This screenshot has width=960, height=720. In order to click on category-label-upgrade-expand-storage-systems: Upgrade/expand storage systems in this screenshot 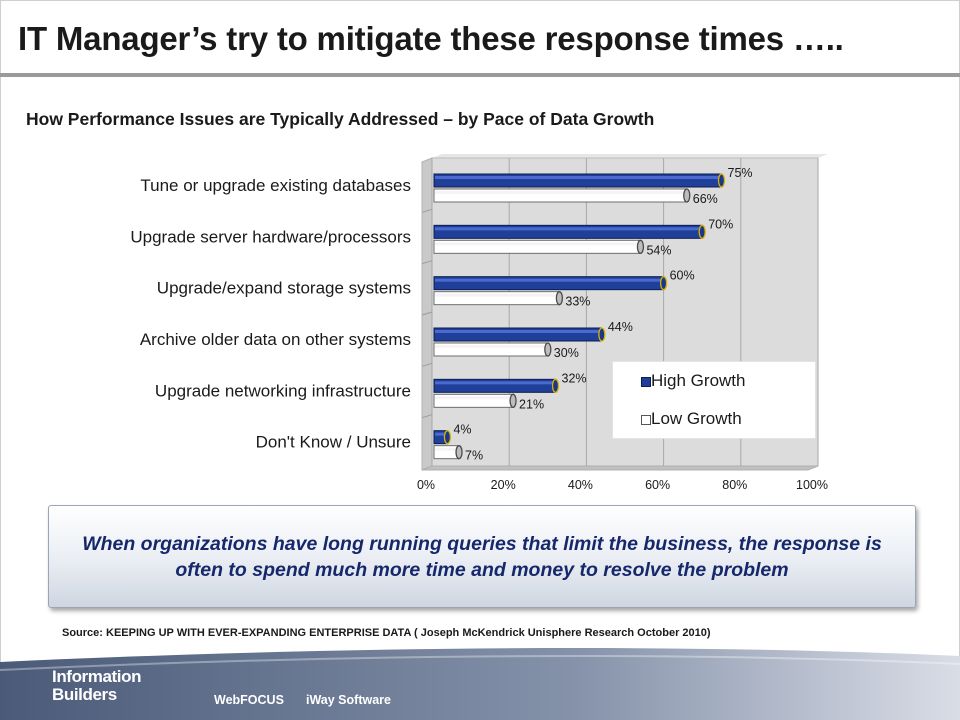, I will do `click(284, 288)`.